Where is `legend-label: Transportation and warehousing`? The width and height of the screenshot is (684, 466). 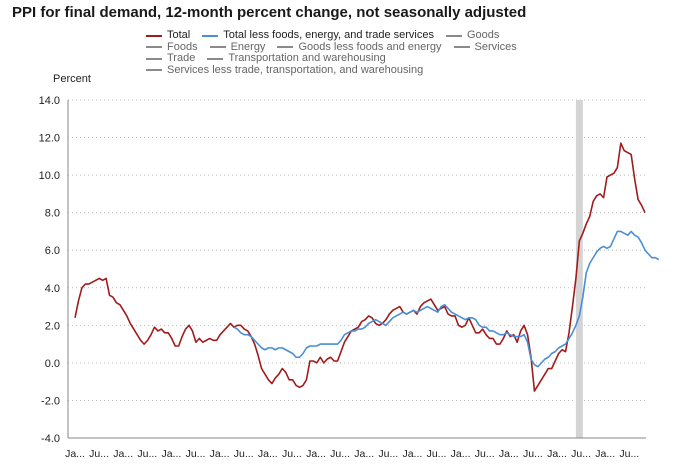
legend-label: Transportation and warehousing is located at coordinates (307, 58).